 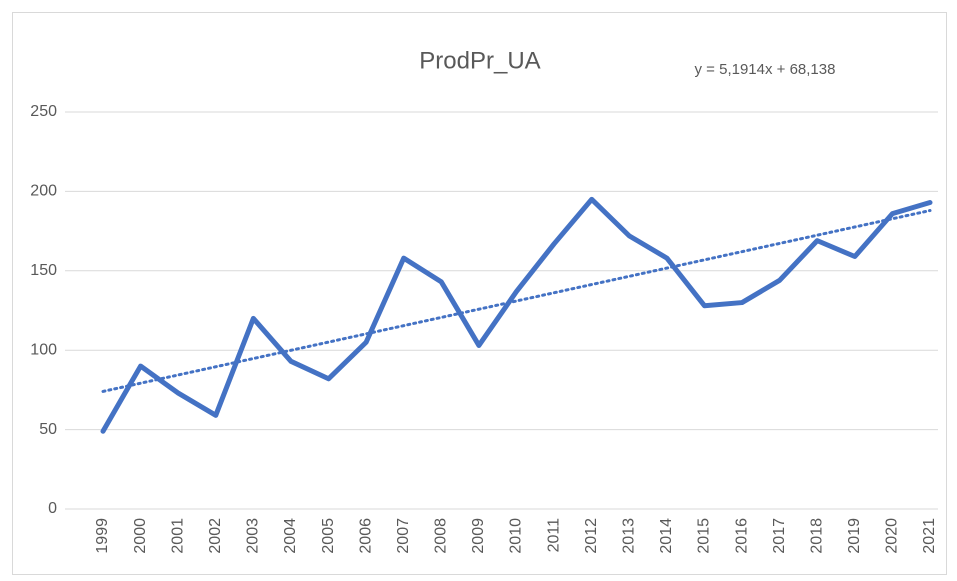 I want to click on chart-title: ProdPr_UA, so click(x=479, y=60).